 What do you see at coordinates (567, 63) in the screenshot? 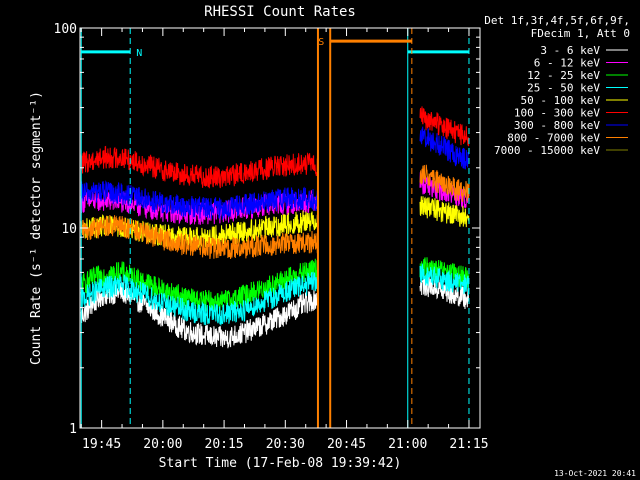
I see `legend-label-1: 6 - 12 keV` at bounding box center [567, 63].